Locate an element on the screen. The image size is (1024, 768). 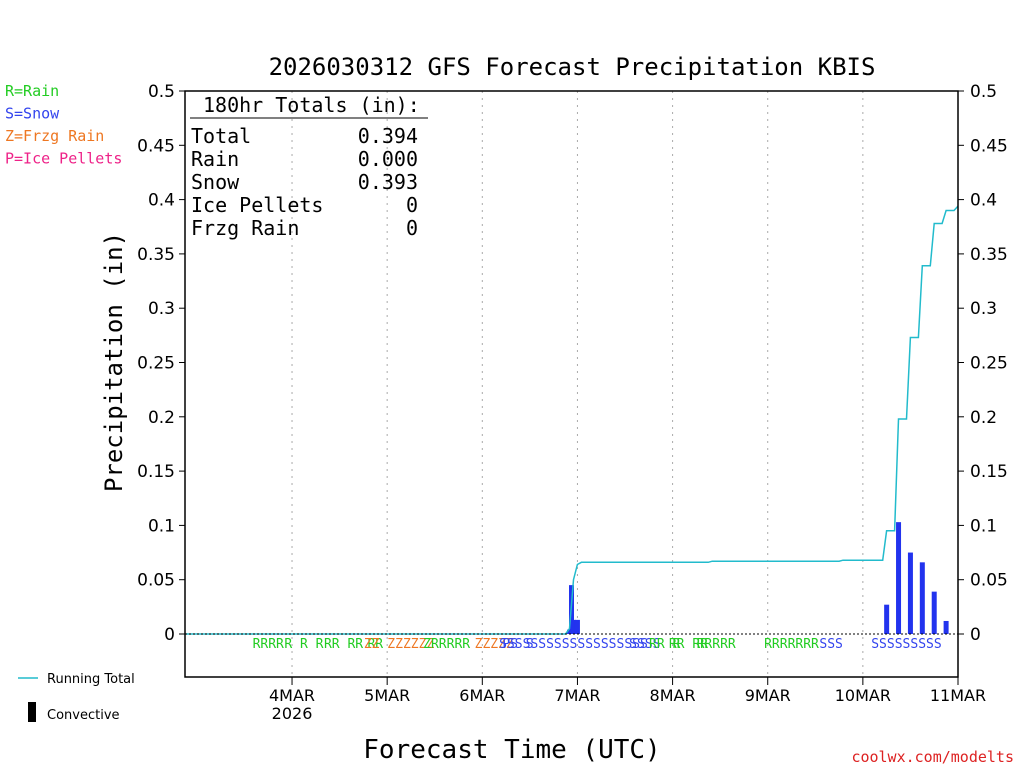
precip-type-code: RRRR is located at coordinates (268, 644).